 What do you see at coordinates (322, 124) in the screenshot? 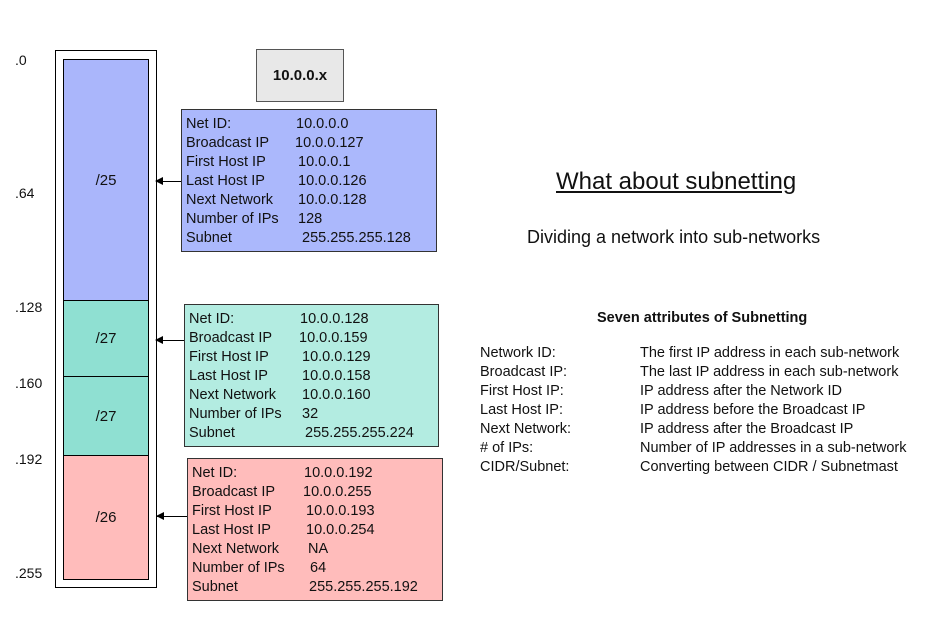
I see `row-value: 10.0.0.0` at bounding box center [322, 124].